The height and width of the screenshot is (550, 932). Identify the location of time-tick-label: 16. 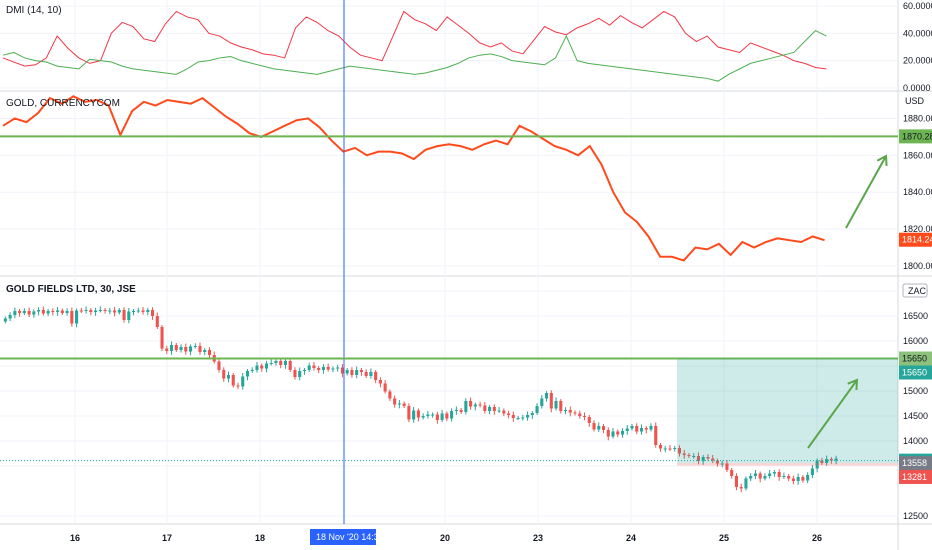
(75, 538).